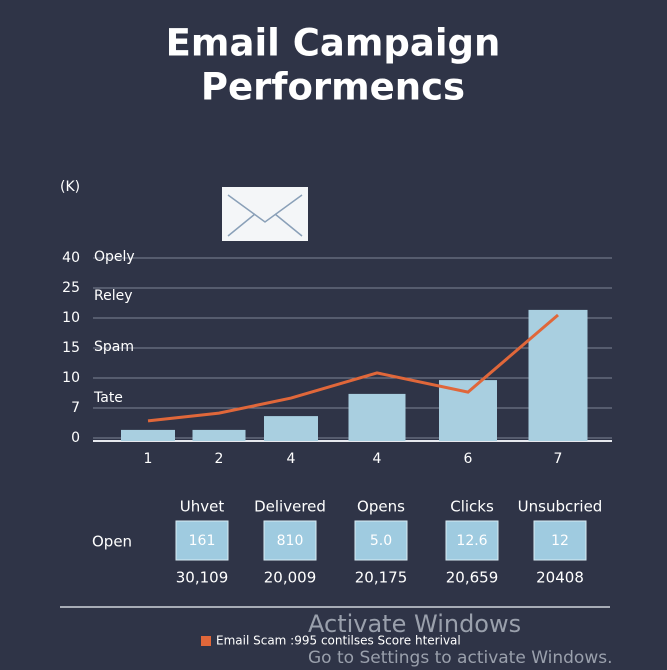  I want to click on chart-title: Email Campaign, so click(333, 43).